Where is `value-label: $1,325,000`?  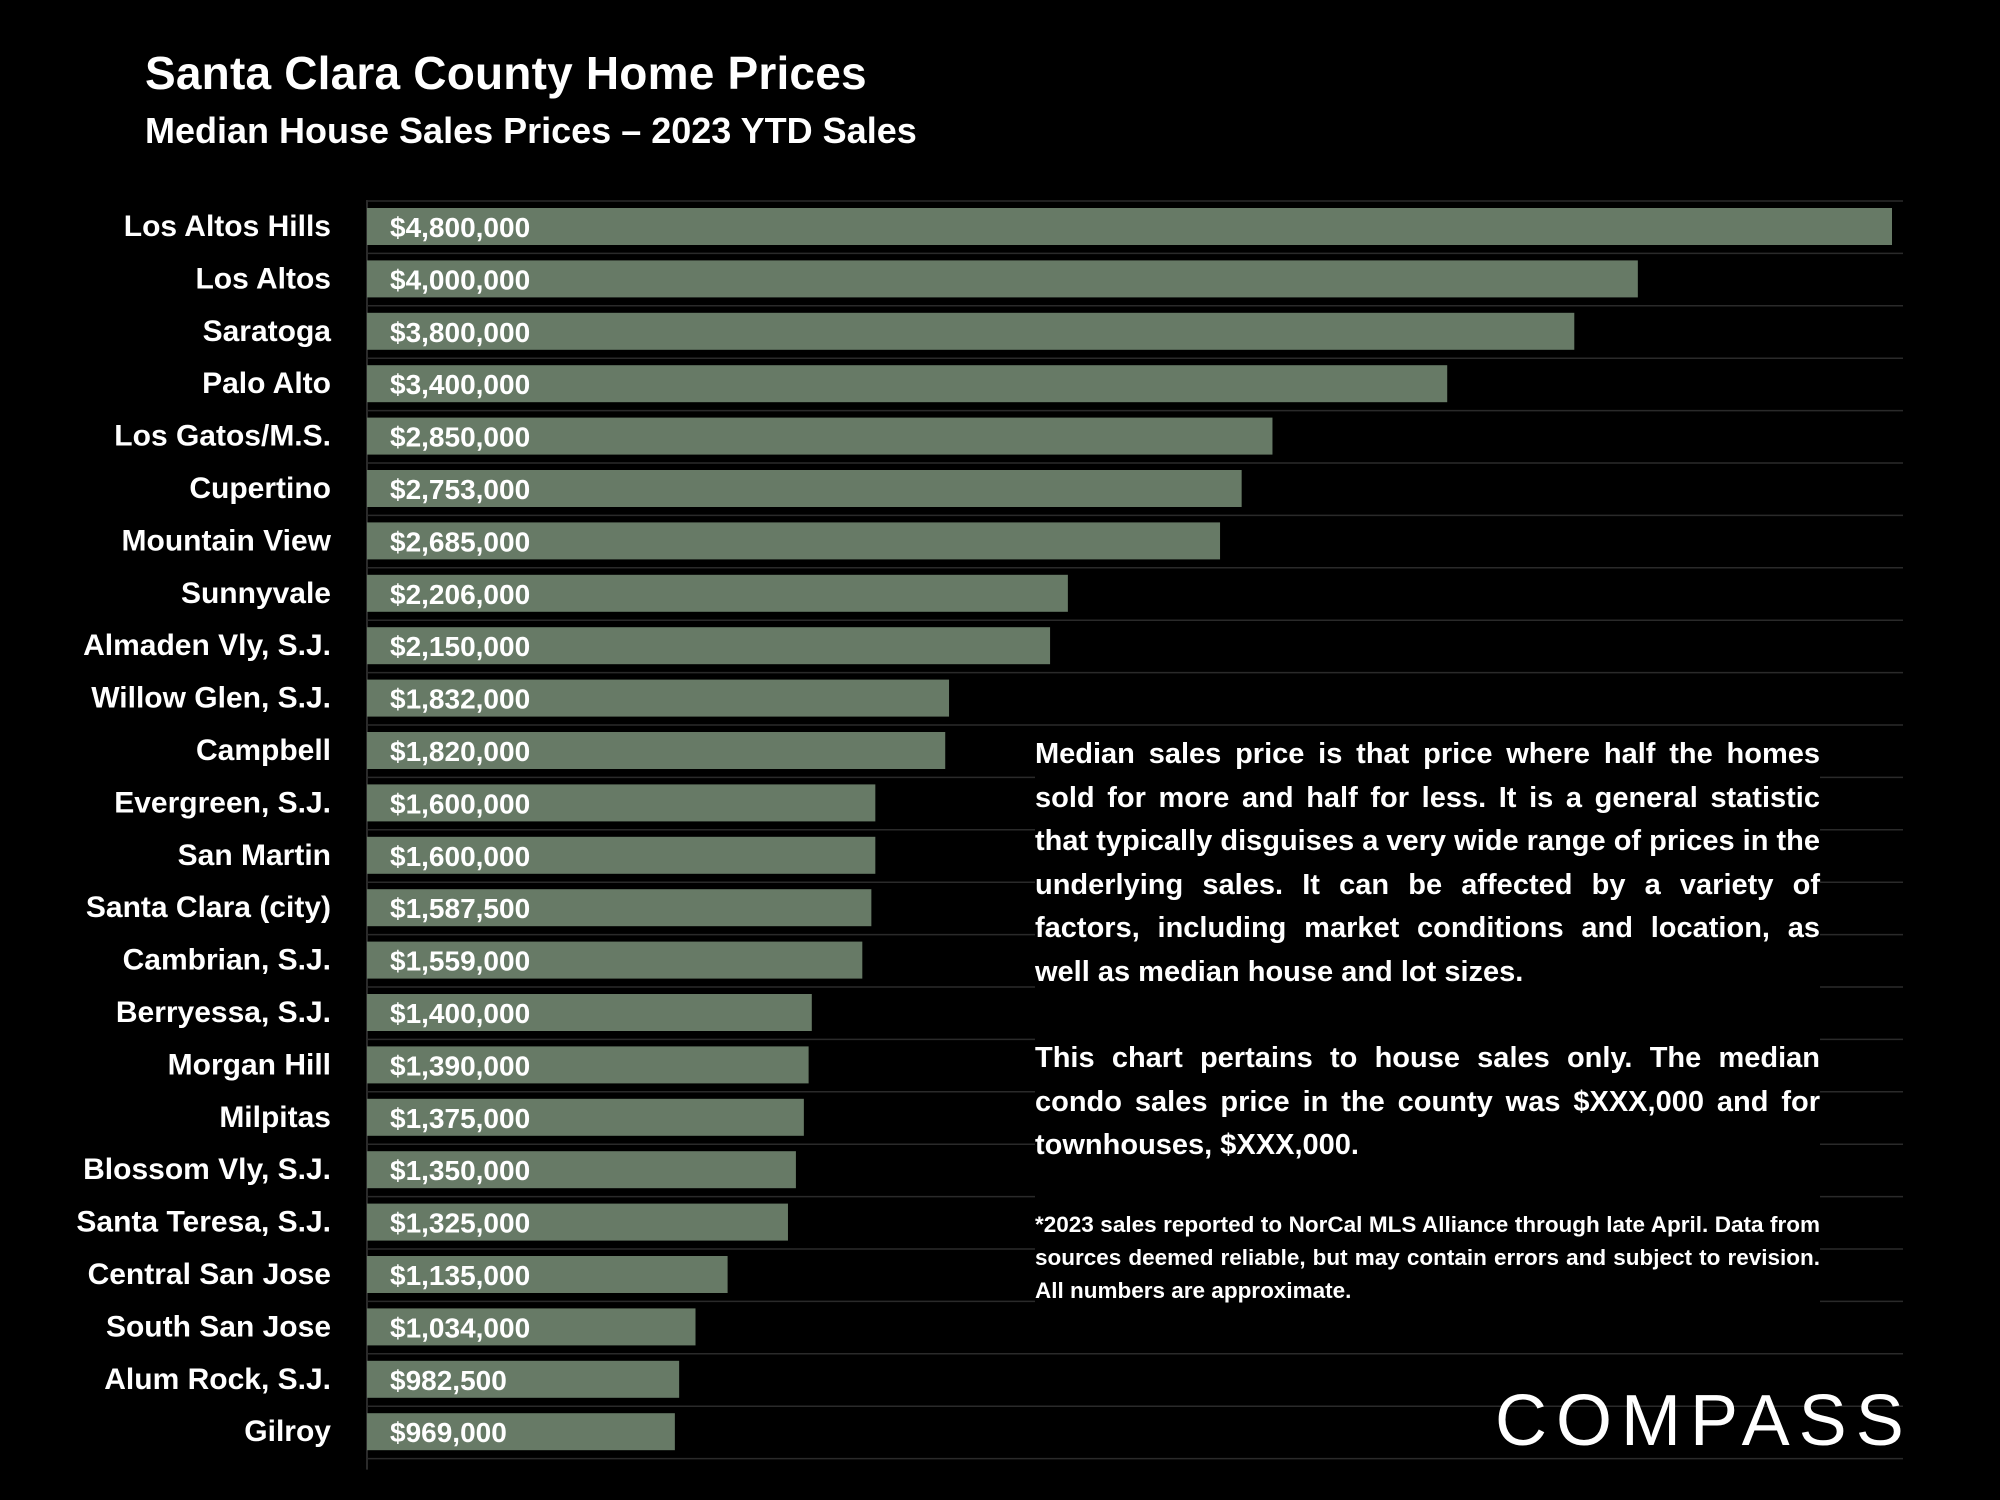 value-label: $1,325,000 is located at coordinates (460, 1223).